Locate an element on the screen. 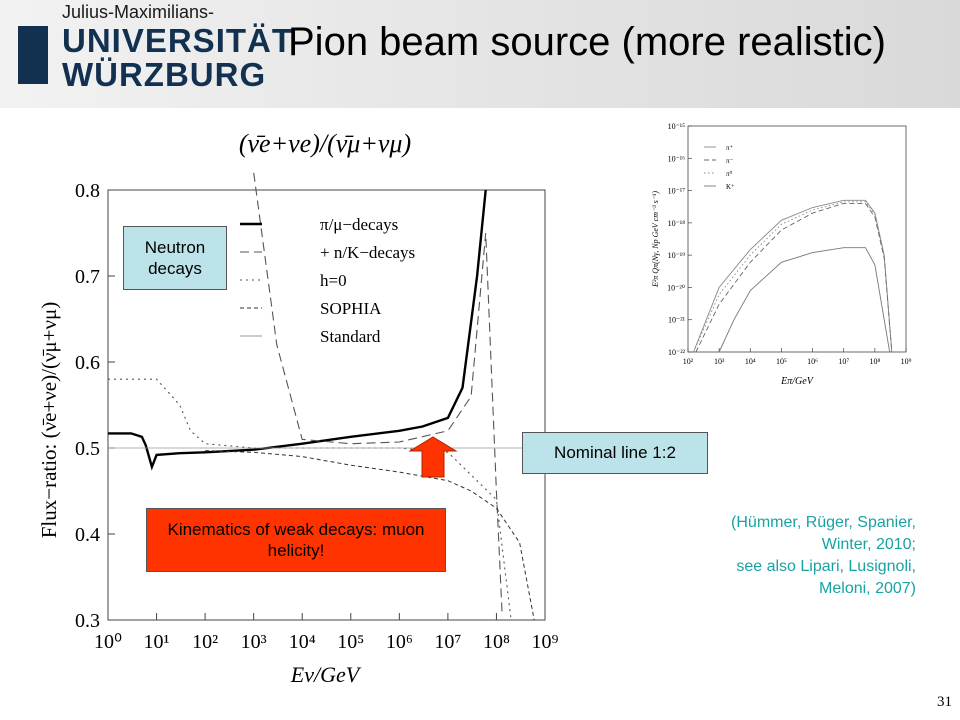 The image size is (960, 720). legend-label: + n/K−decays is located at coordinates (367, 252).